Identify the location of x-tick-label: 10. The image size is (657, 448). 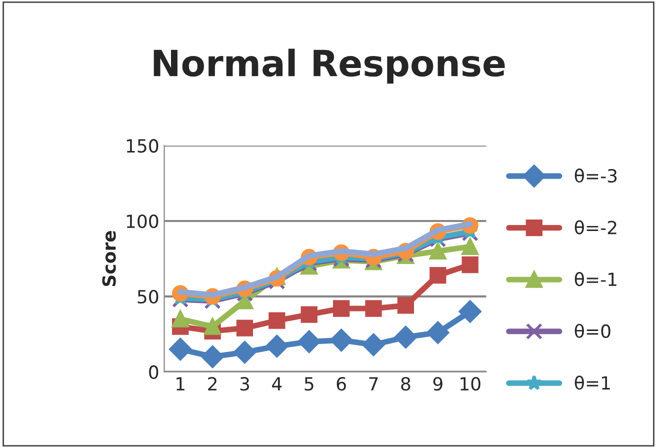
(470, 384).